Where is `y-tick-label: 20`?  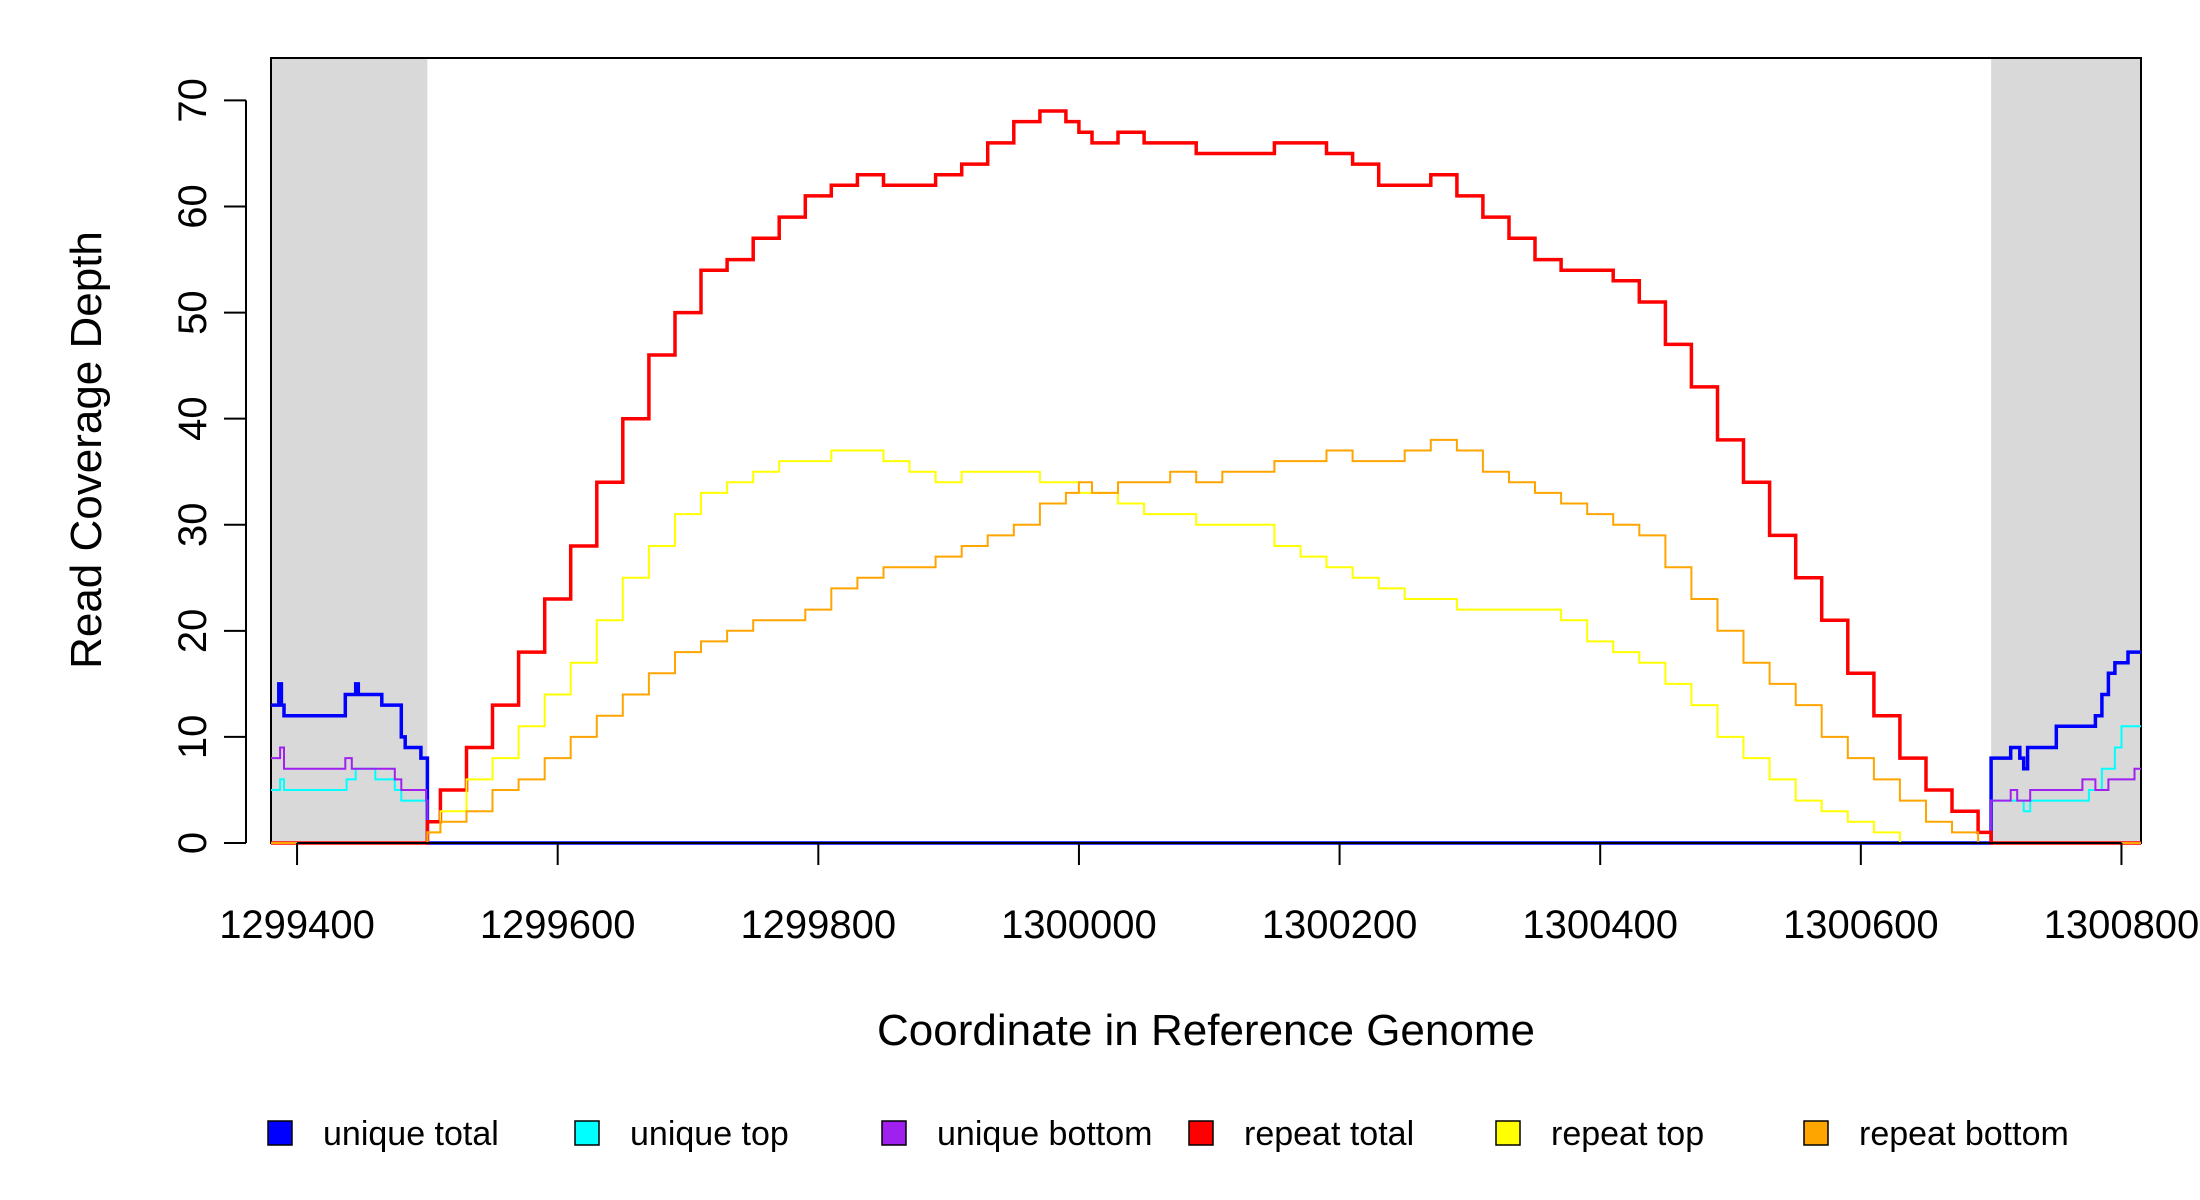
y-tick-label: 20 is located at coordinates (193, 631).